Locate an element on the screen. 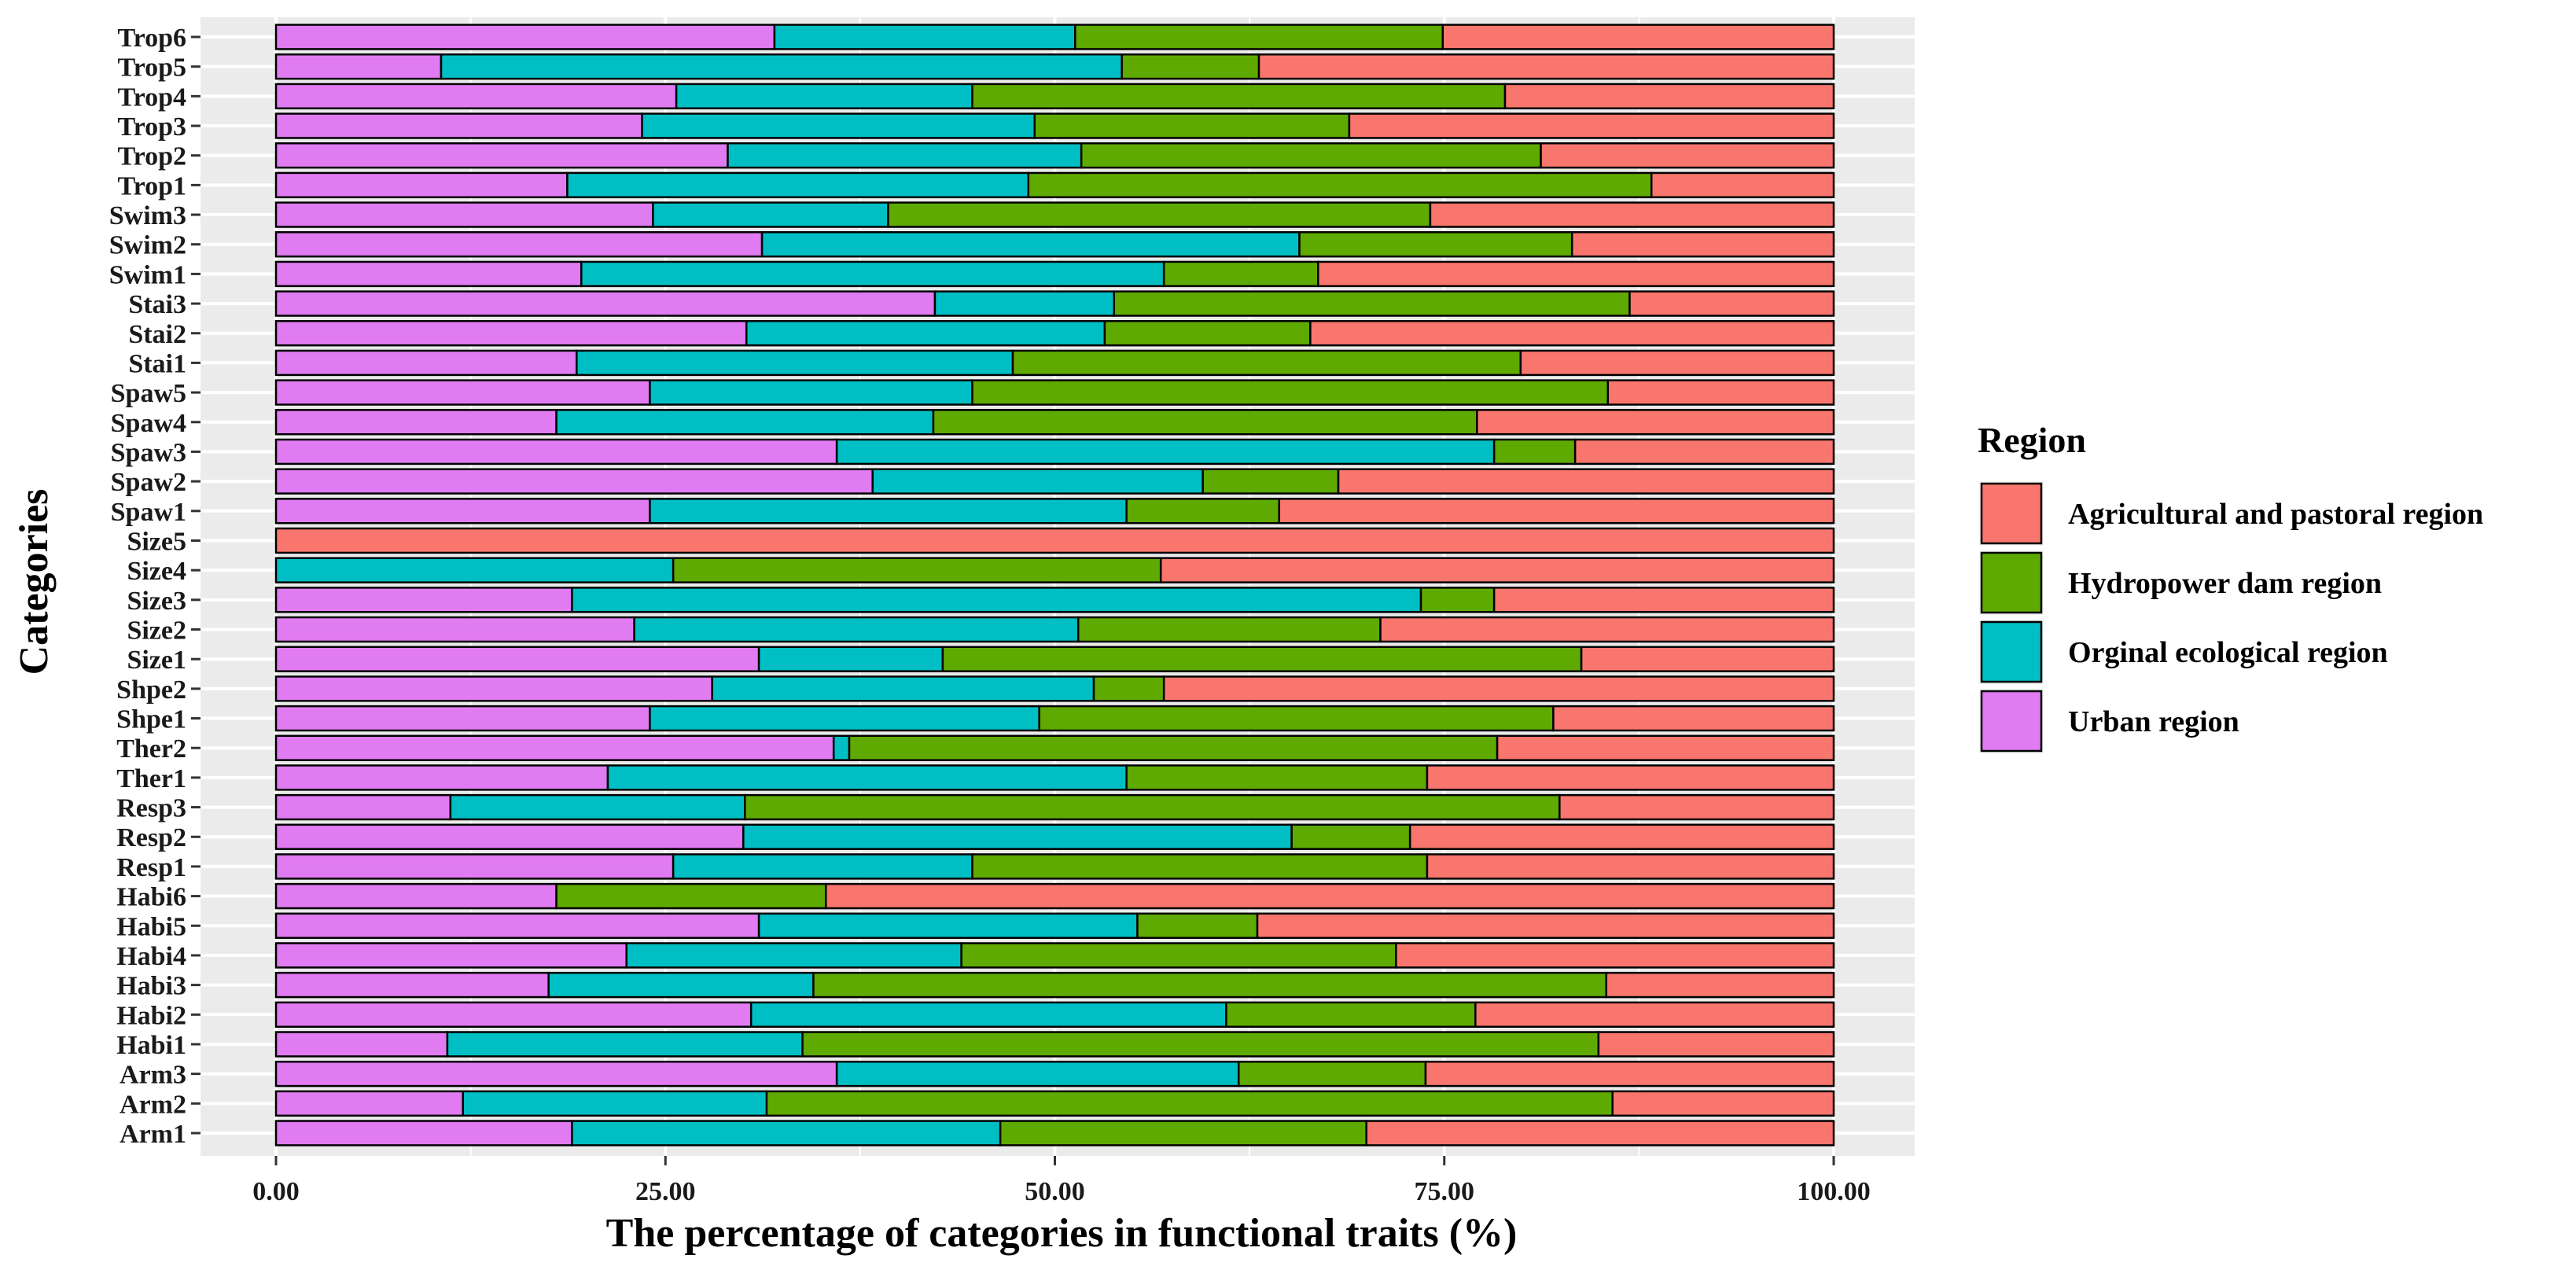 The width and height of the screenshot is (2576, 1266). legend-label: Orginal ecological region is located at coordinates (2228, 652).